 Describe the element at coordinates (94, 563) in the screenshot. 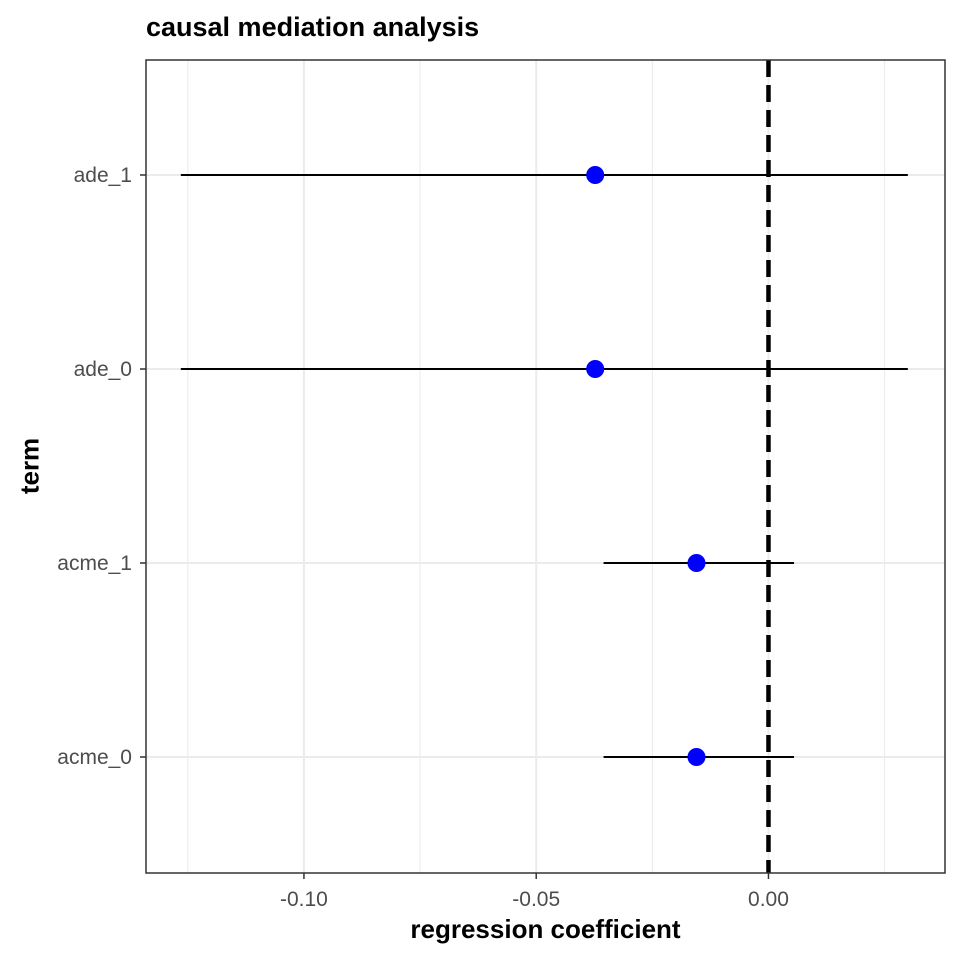

I see `y-tick-label: acme_1` at that location.